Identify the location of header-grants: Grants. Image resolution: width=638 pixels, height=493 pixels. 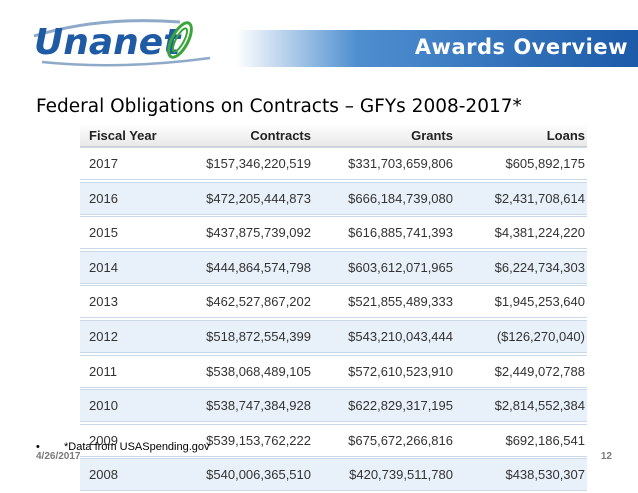
(432, 135).